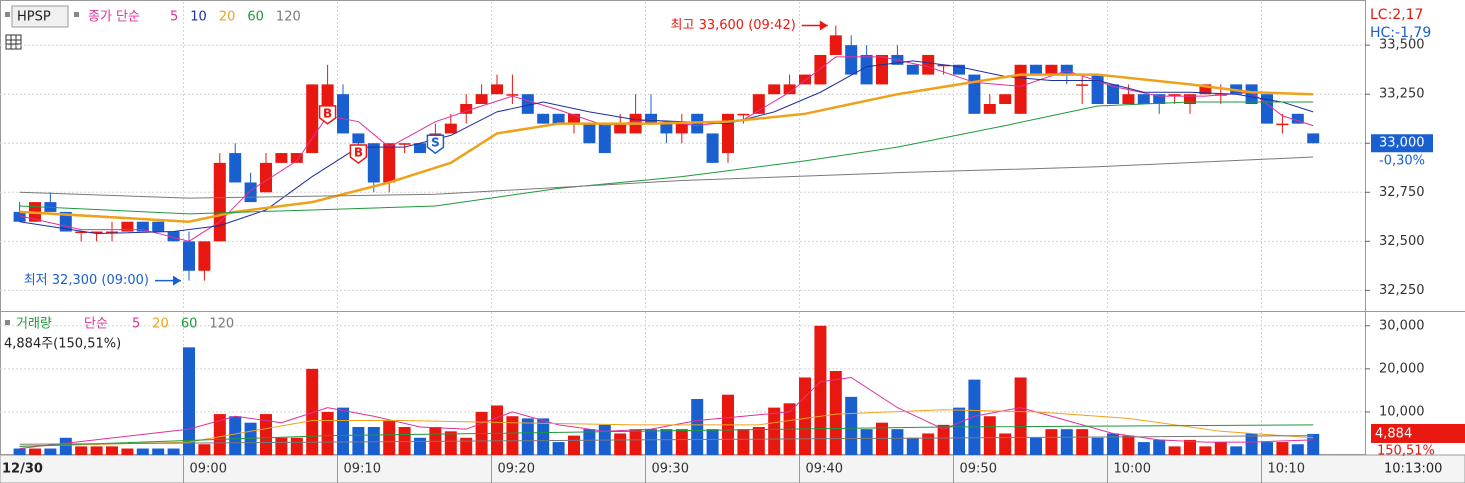  What do you see at coordinates (1402, 325) in the screenshot?
I see `y-tick-label: 30,000` at bounding box center [1402, 325].